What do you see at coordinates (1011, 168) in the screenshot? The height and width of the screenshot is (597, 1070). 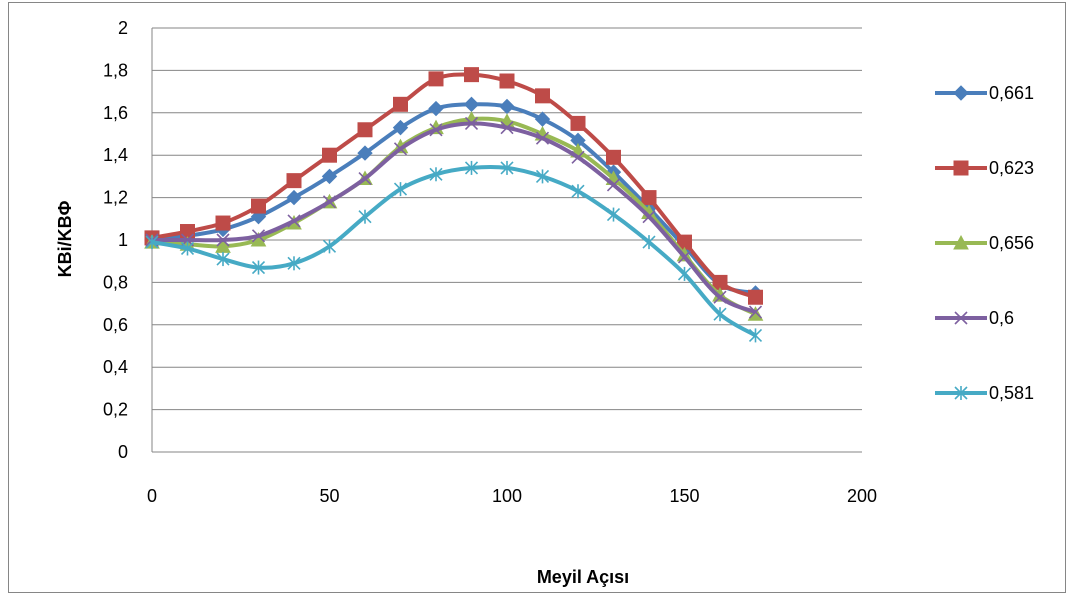 I see `legend-label: 0,623` at bounding box center [1011, 168].